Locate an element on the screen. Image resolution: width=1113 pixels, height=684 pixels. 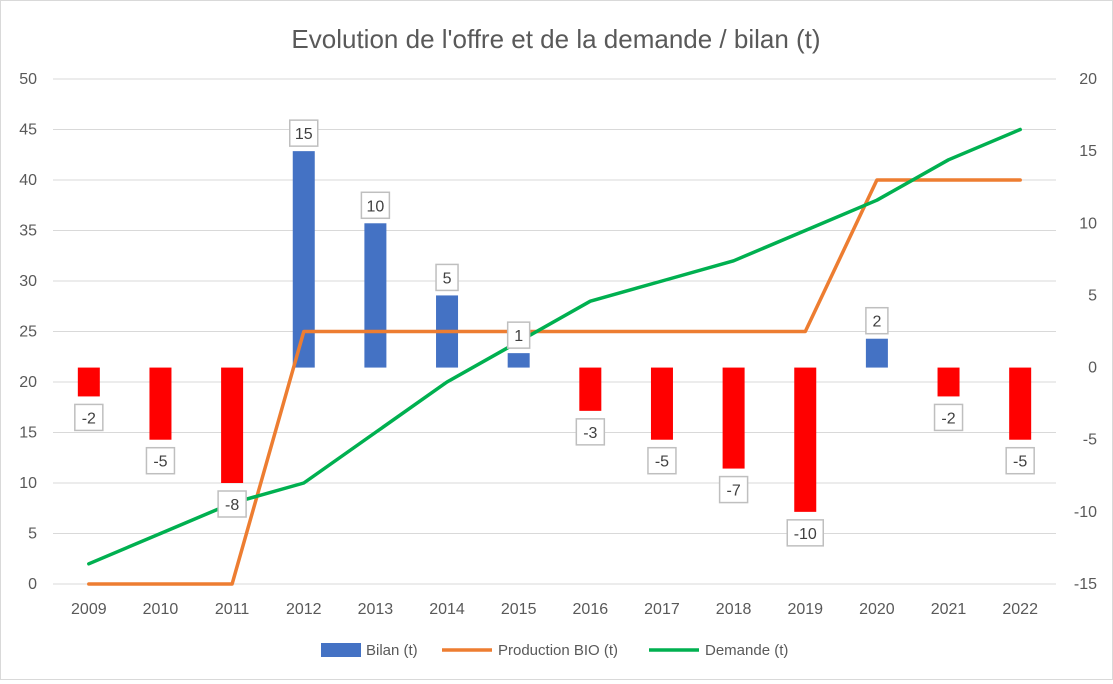
data-label-text: -10 is located at coordinates (805, 534).